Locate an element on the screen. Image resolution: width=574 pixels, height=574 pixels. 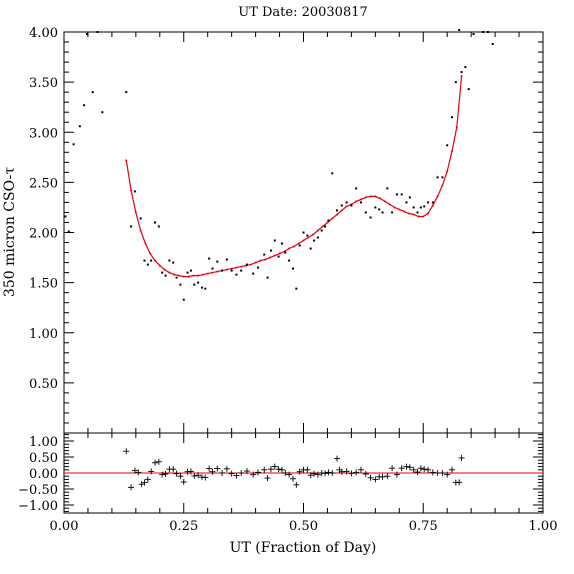
x-tick-label: 0.75 is located at coordinates (423, 526).